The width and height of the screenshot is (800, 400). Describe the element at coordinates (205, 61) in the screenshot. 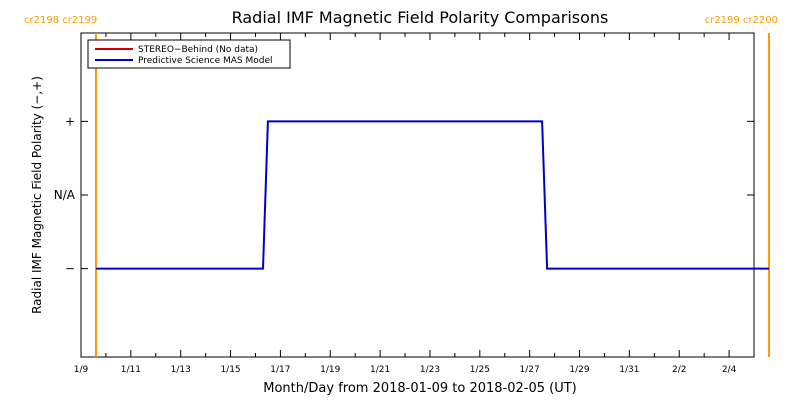

I see `legend-label-mas: Predictive Science MAS Model` at that location.